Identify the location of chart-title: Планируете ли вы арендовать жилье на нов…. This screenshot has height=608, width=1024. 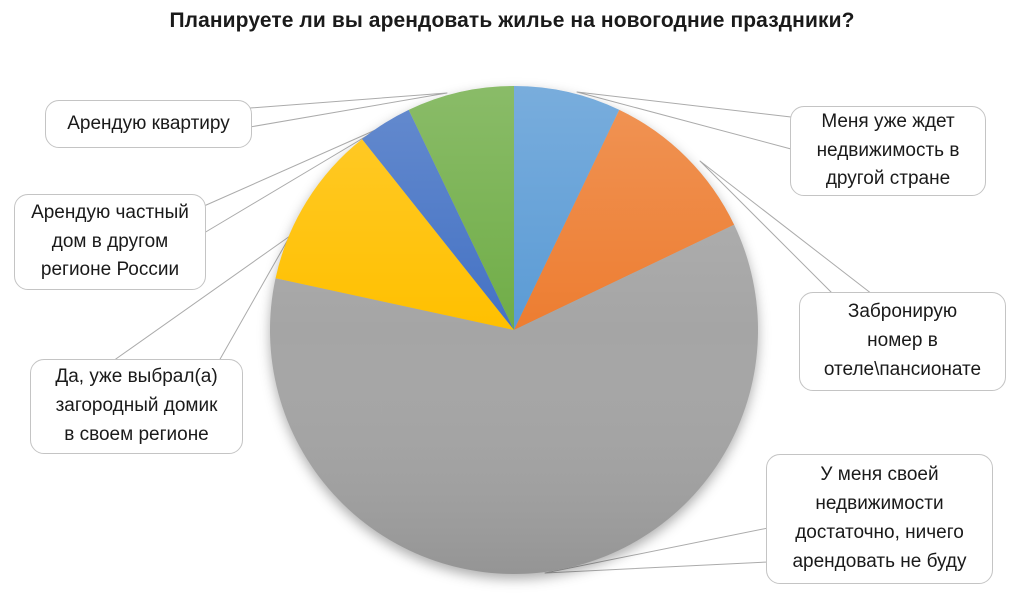
(512, 20).